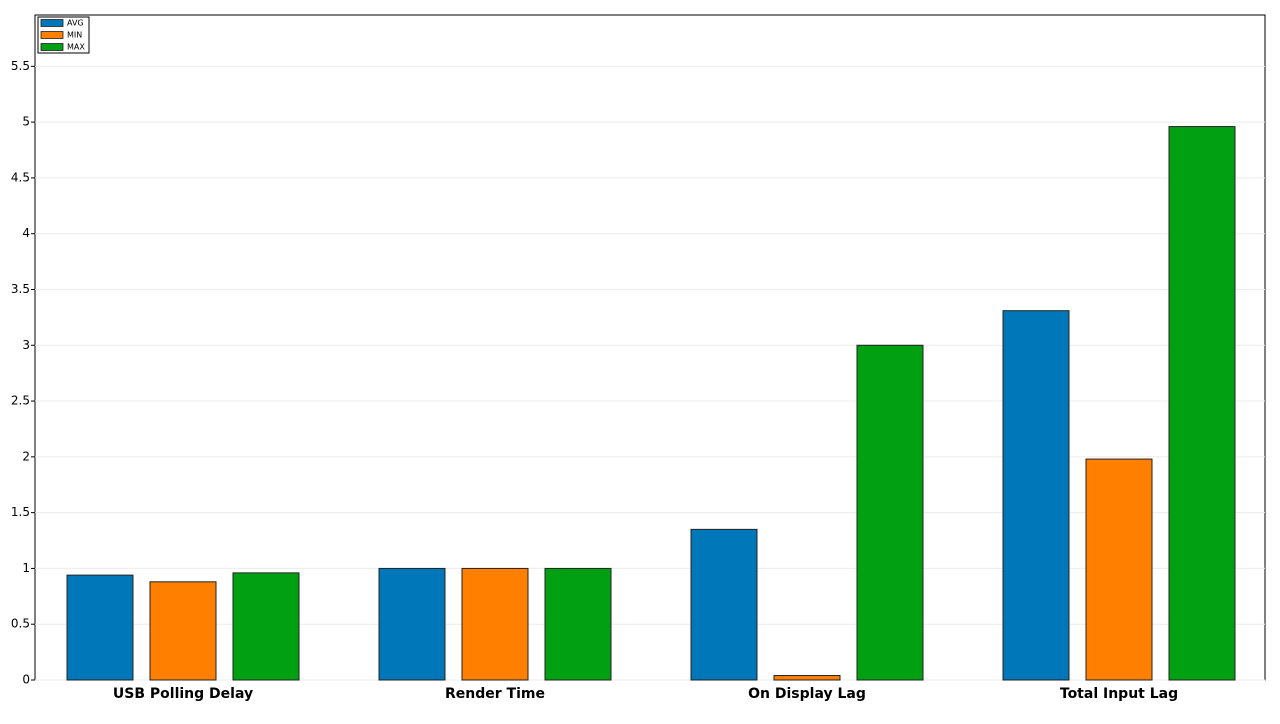 Image resolution: width=1280 pixels, height=724 pixels. I want to click on x-tick-label: Total Input Lag, so click(1119, 694).